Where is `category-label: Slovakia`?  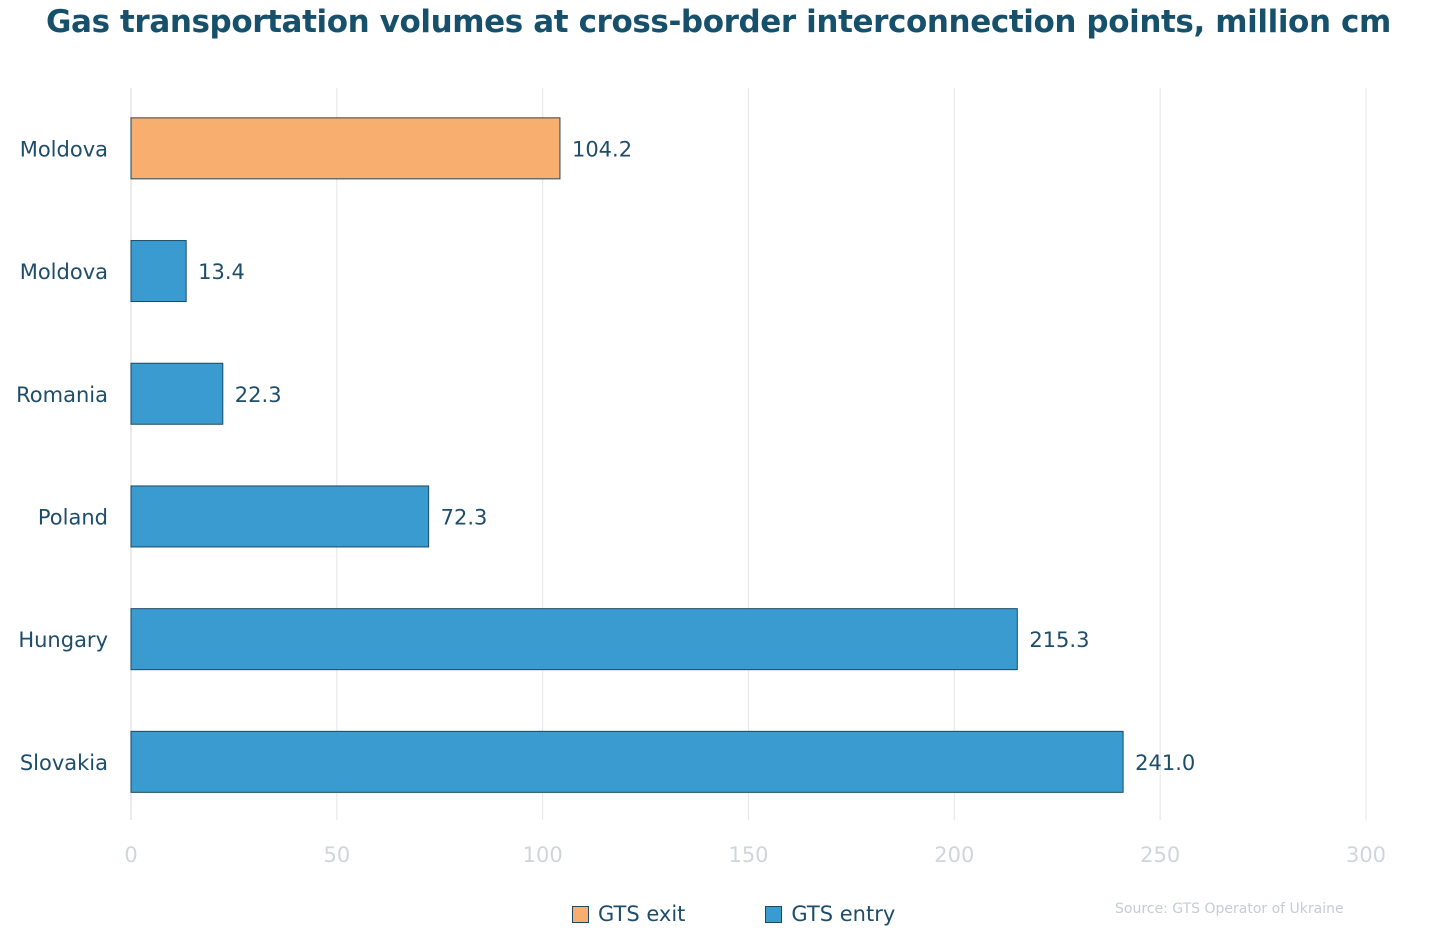 category-label: Slovakia is located at coordinates (64, 763).